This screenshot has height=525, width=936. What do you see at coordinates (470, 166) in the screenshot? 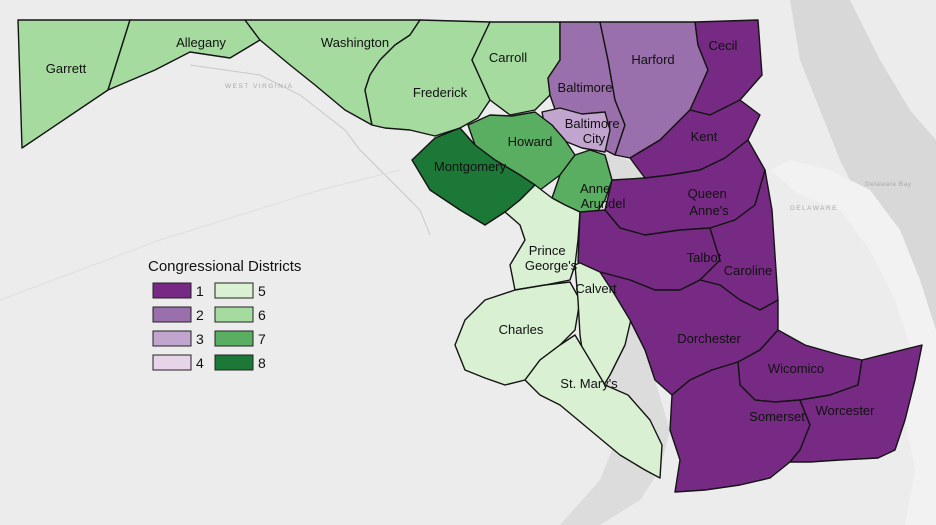
I see `county-label-montgomery: Montgomery` at bounding box center [470, 166].